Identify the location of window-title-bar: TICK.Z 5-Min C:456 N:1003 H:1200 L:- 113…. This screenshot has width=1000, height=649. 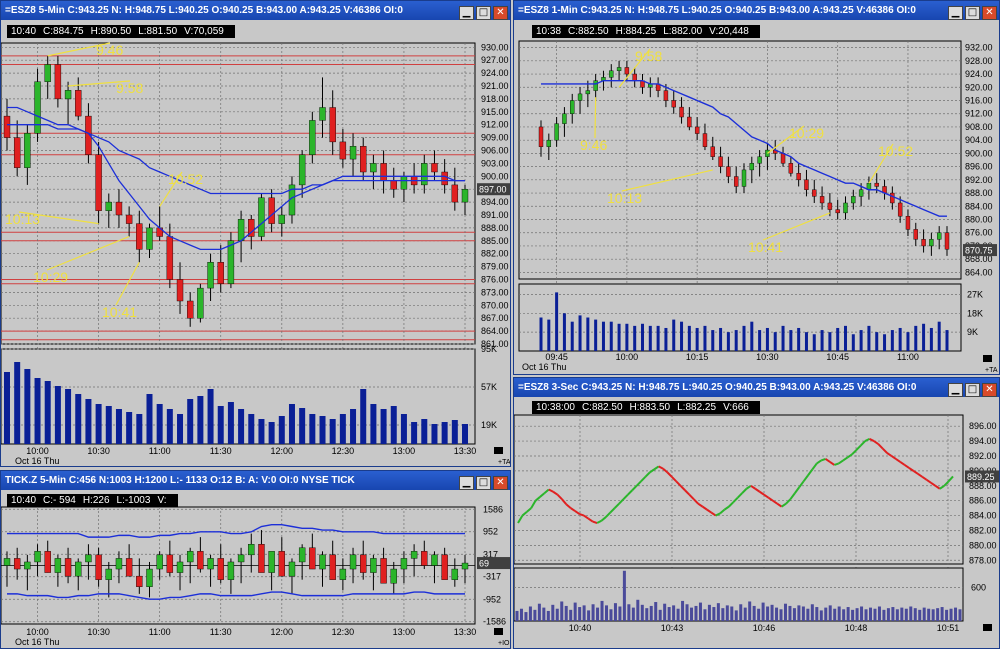
(255, 480).